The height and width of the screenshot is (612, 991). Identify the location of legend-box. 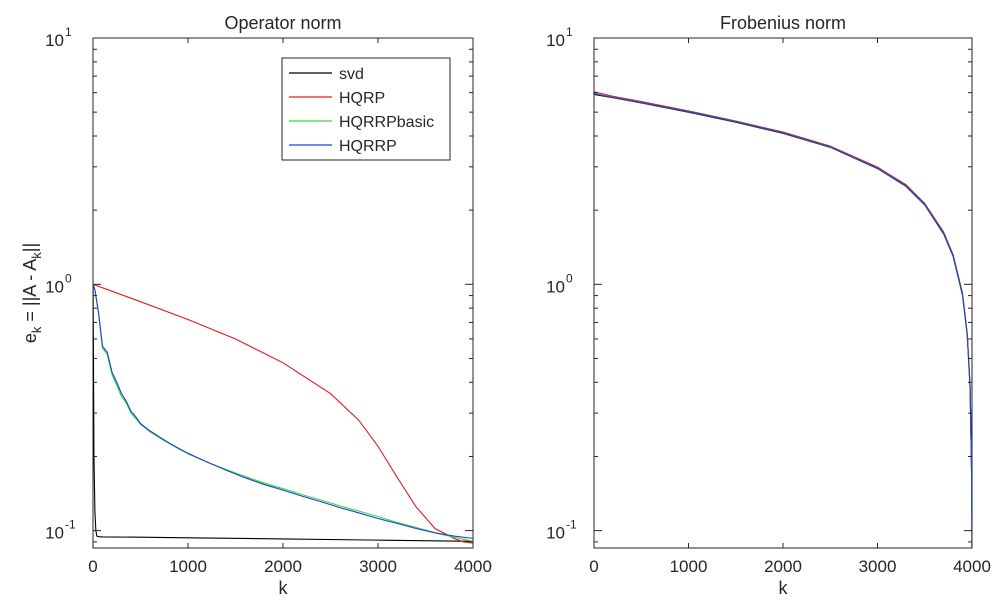
(366, 109).